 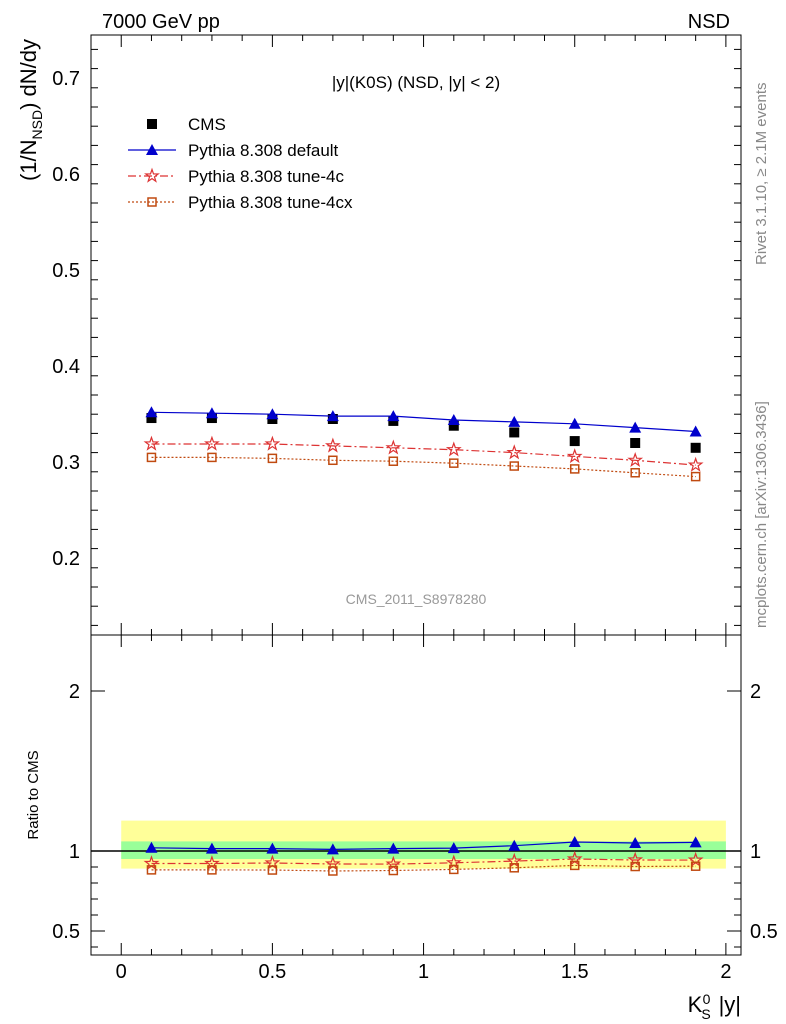 I want to click on ratio-xlabel-text: KS0 |y|, so click(x=714, y=1006).